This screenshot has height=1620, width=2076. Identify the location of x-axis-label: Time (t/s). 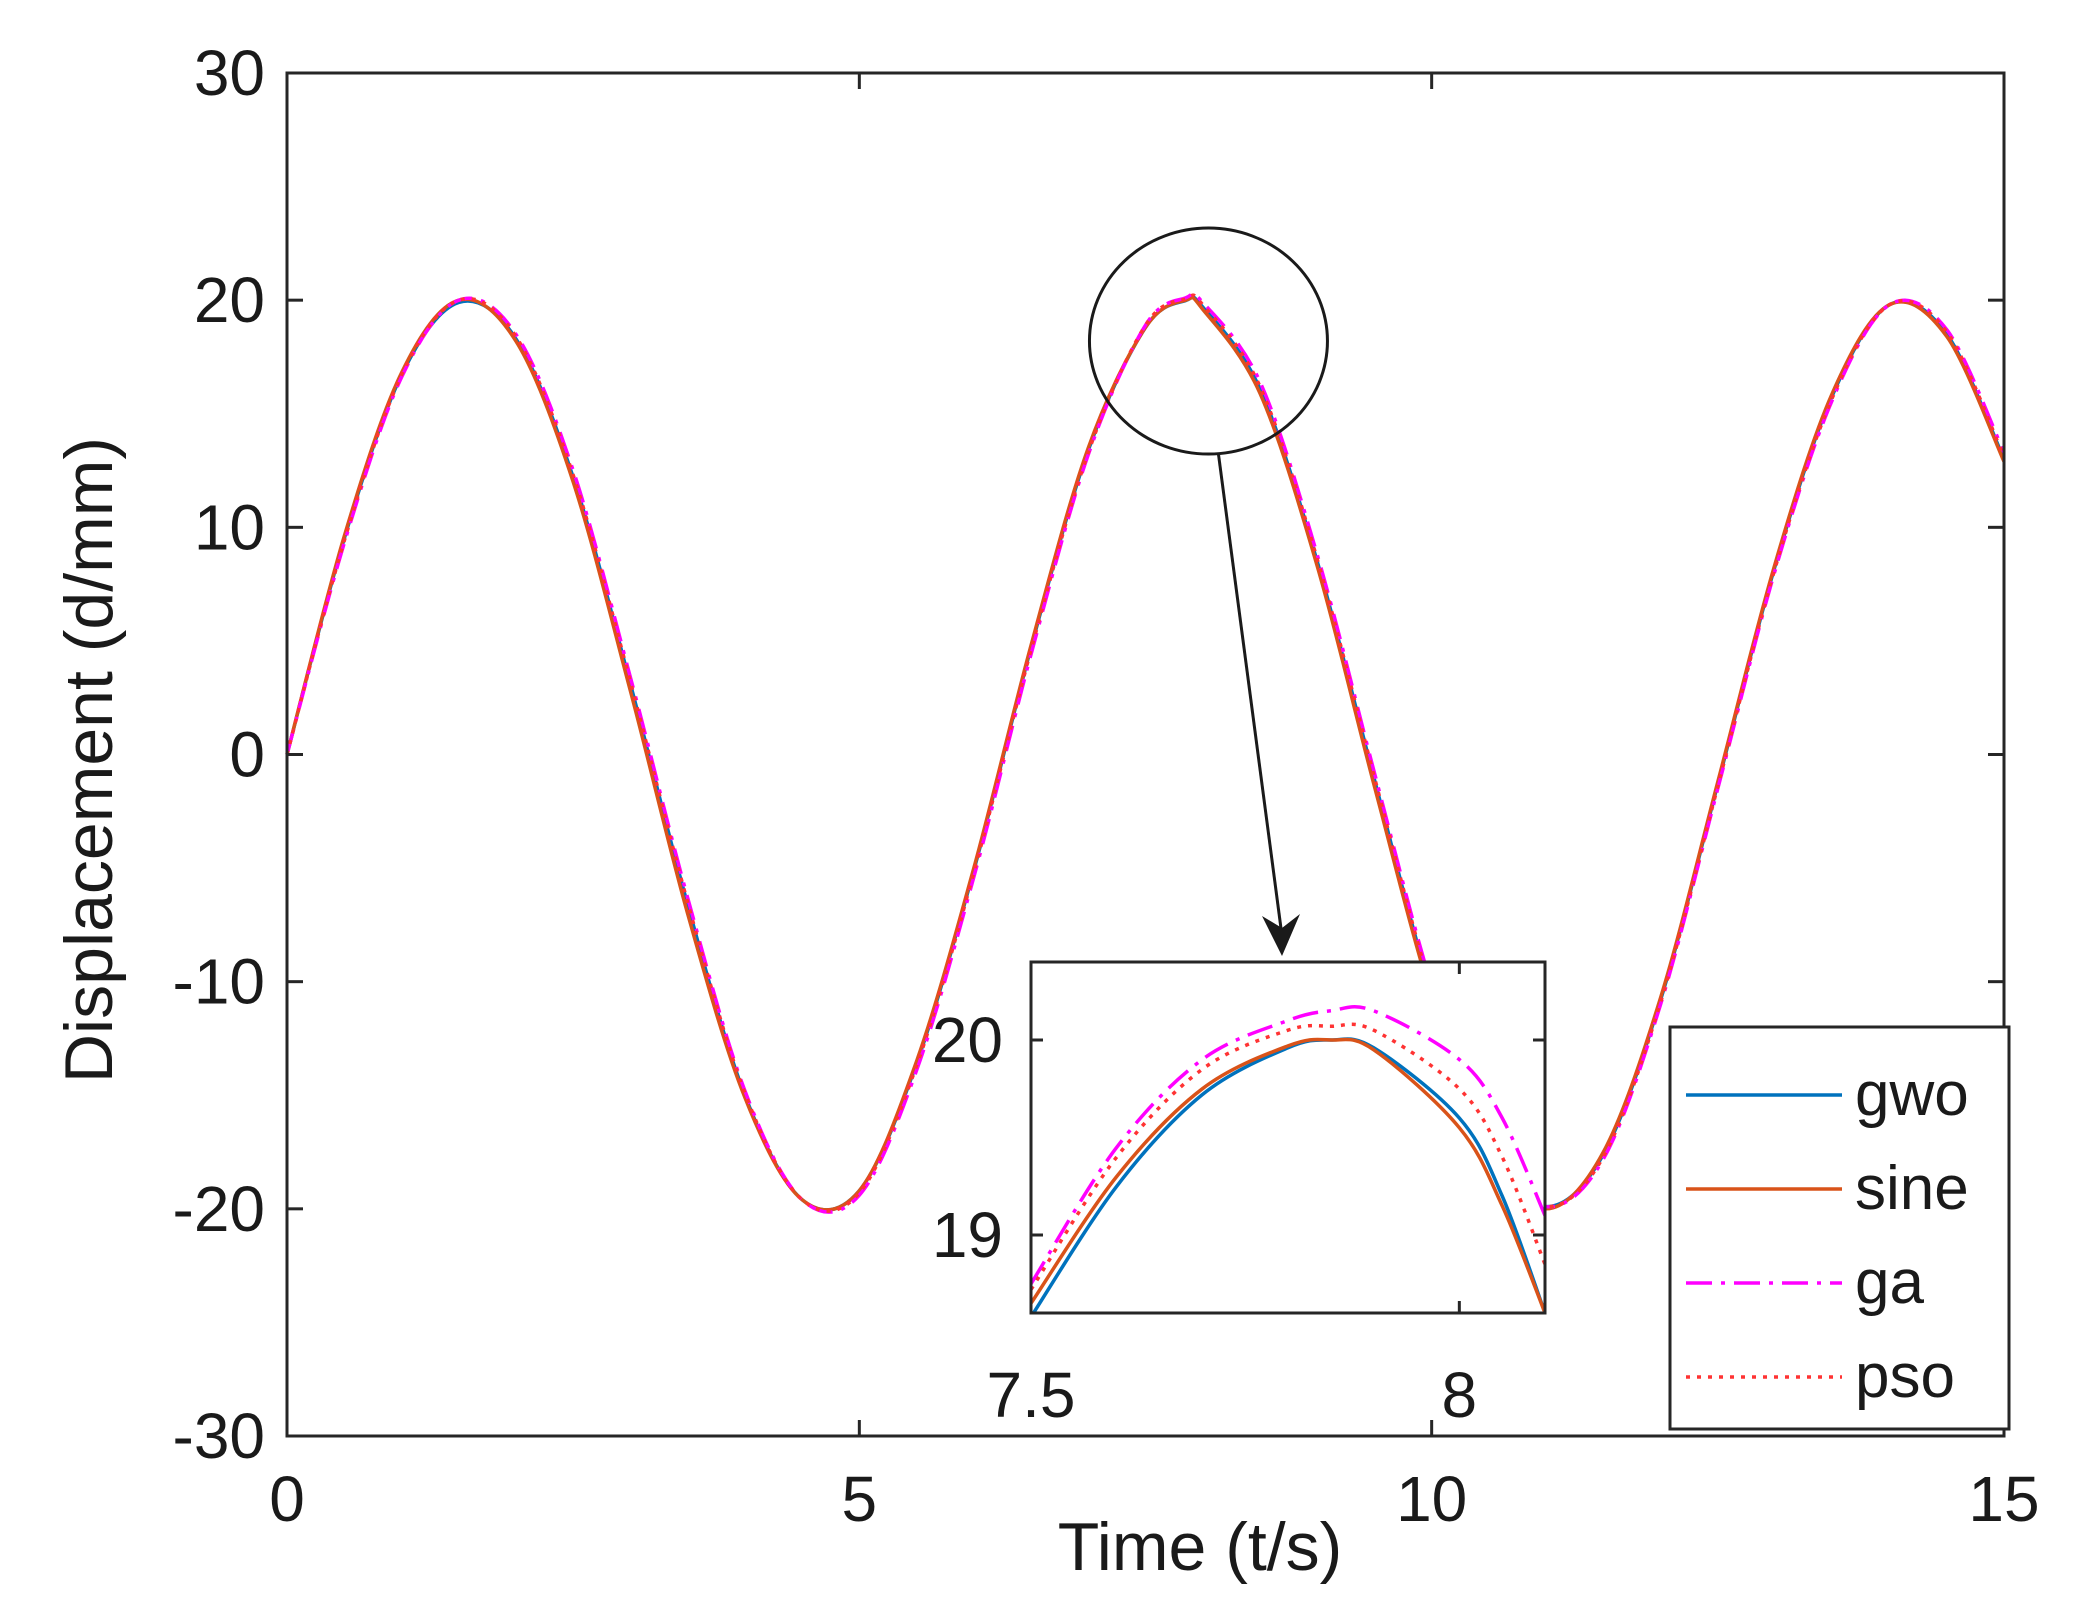
(1200, 1547).